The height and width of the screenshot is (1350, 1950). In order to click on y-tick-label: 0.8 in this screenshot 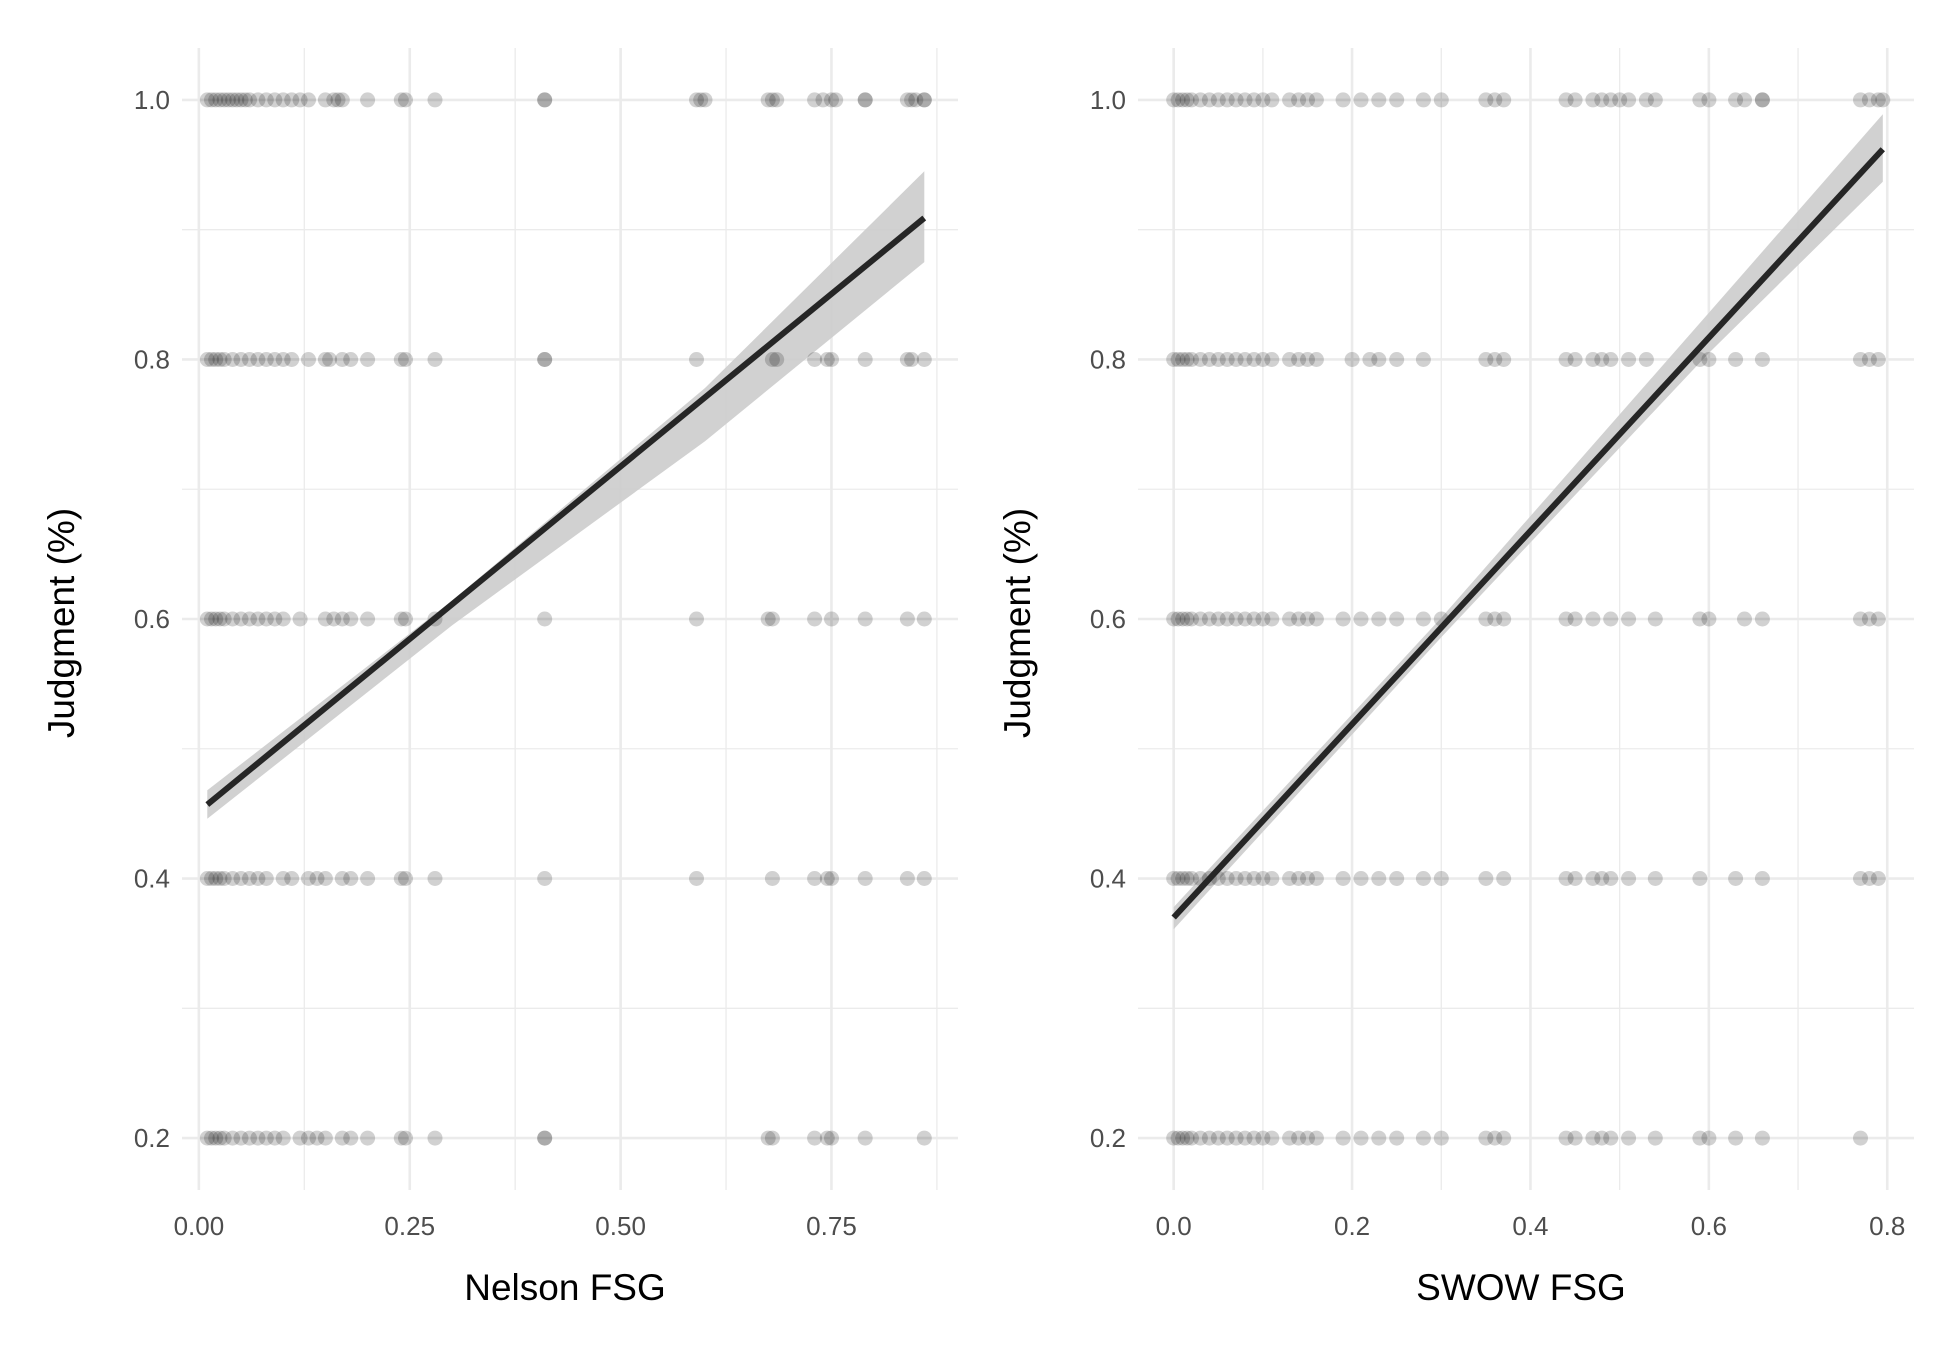, I will do `click(152, 359)`.